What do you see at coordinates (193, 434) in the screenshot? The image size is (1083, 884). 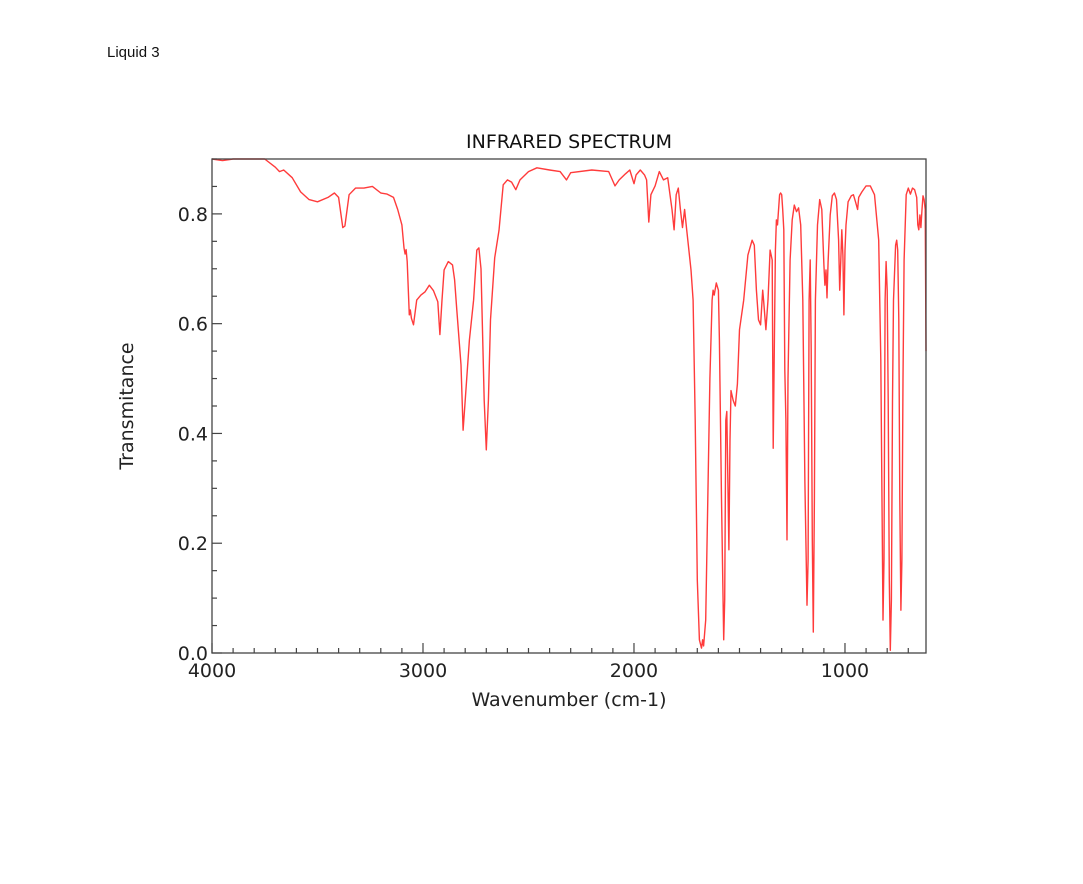 I see `y-tick-label: 0.4` at bounding box center [193, 434].